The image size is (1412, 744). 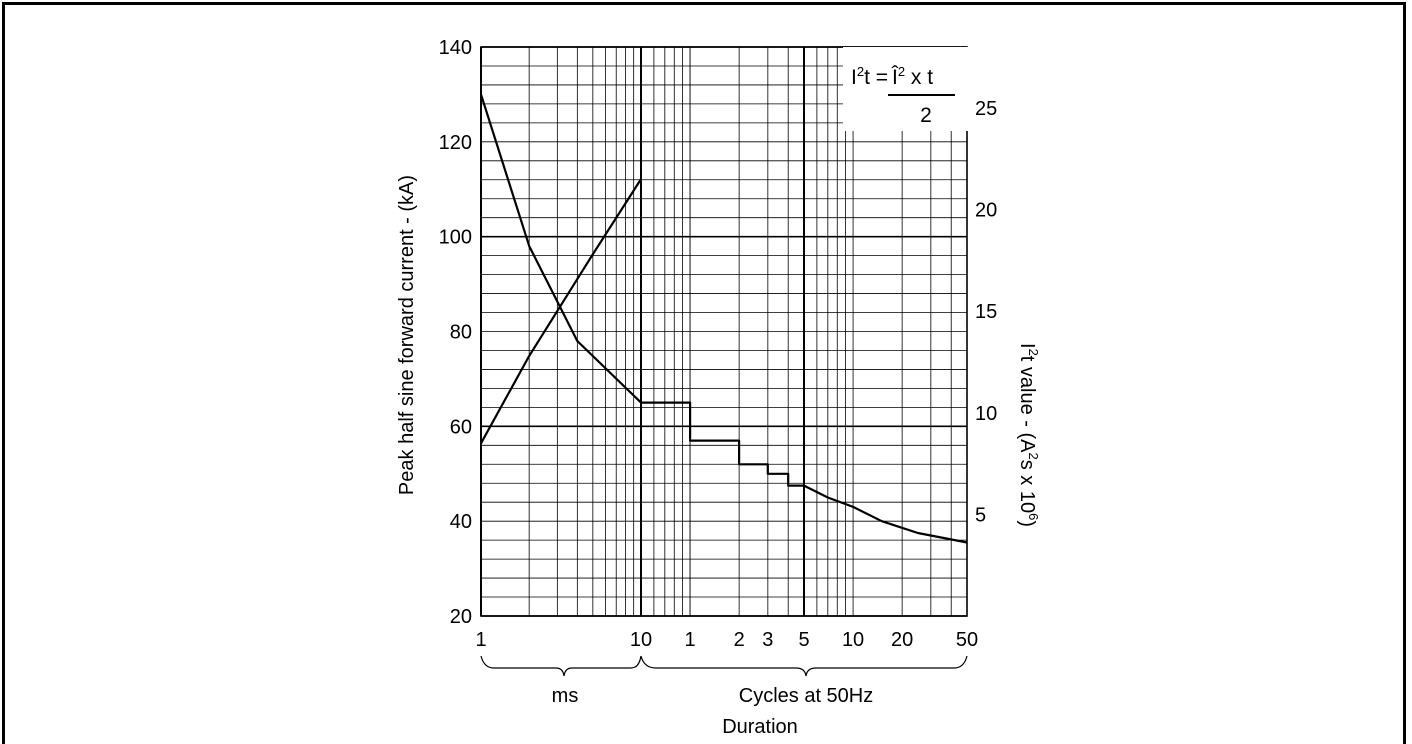 I want to click on x-tick-label-cycles: 2, so click(x=739, y=640).